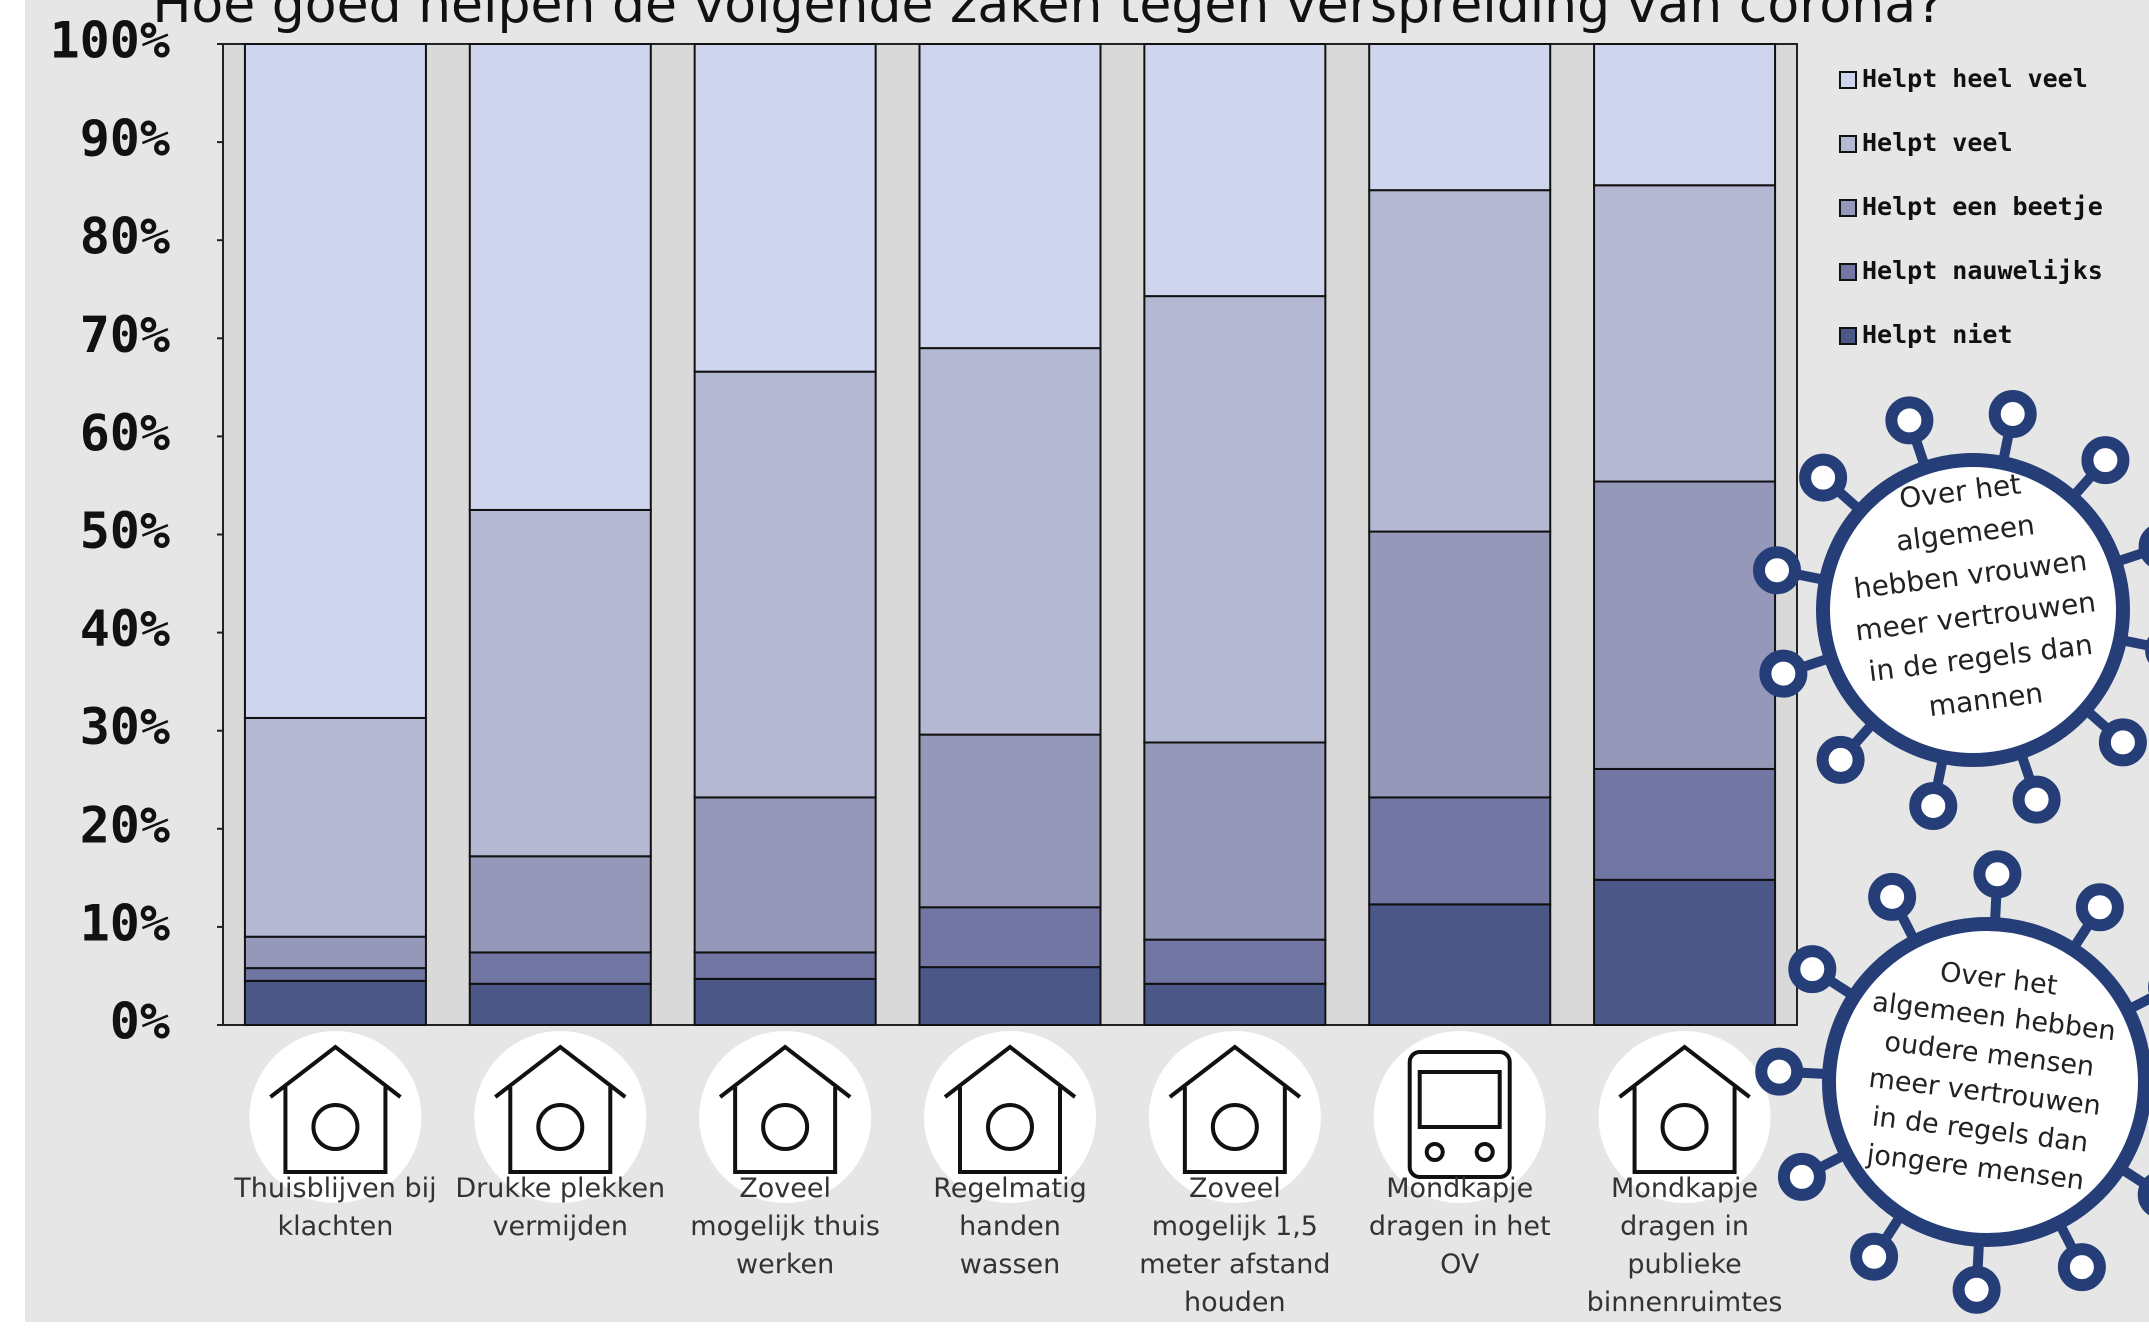 The width and height of the screenshot is (2149, 1332). Describe the element at coordinates (560, 1207) in the screenshot. I see `x-tick-label: Drukke plekken vermijden` at that location.